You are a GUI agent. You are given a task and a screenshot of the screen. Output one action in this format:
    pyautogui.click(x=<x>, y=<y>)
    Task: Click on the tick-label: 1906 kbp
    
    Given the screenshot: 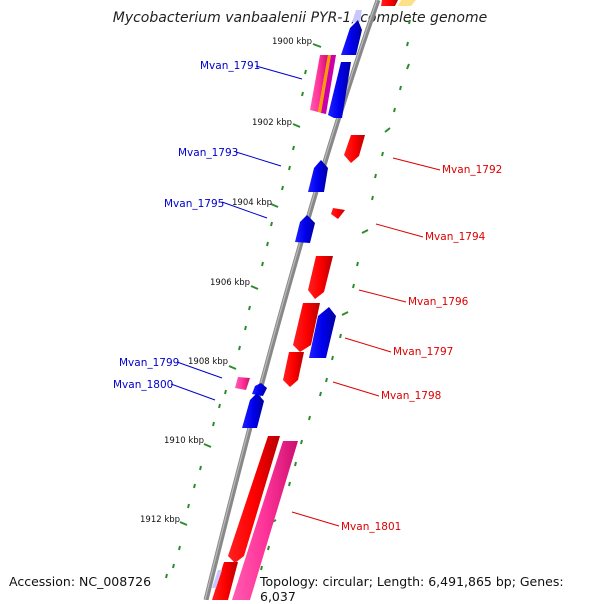 What is the action you would take?
    pyautogui.click(x=230, y=283)
    